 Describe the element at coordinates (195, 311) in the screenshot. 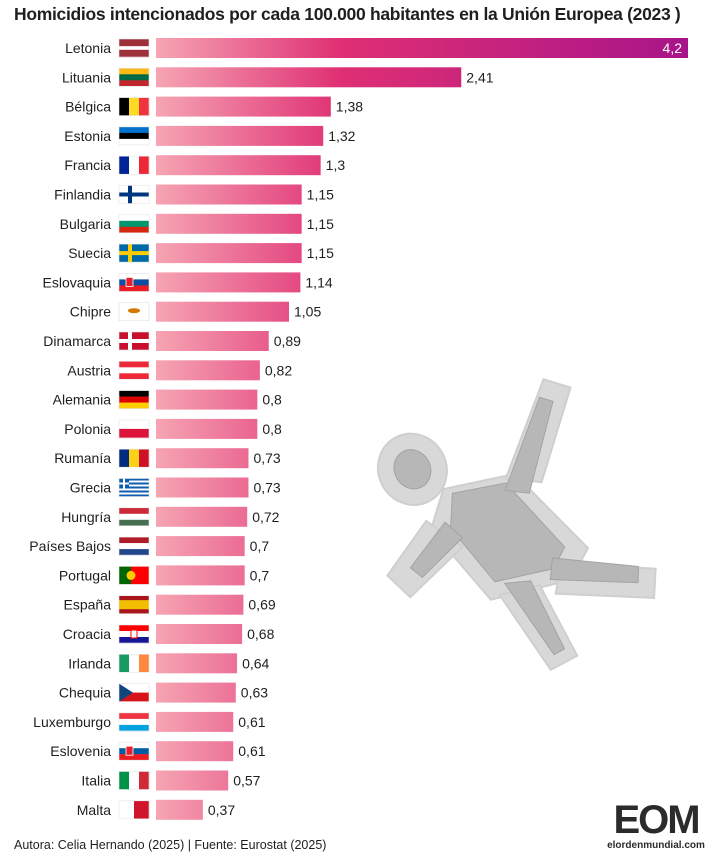

I see `bar-row: Chipre 1,05` at that location.